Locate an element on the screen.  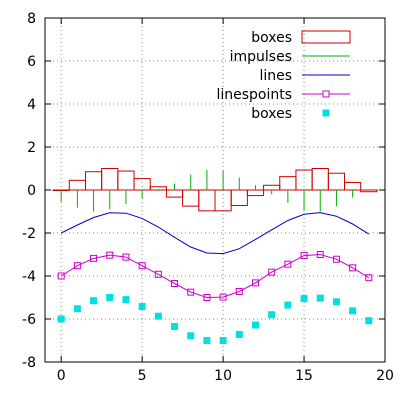
y-tick-label: -8 is located at coordinates (29, 363).